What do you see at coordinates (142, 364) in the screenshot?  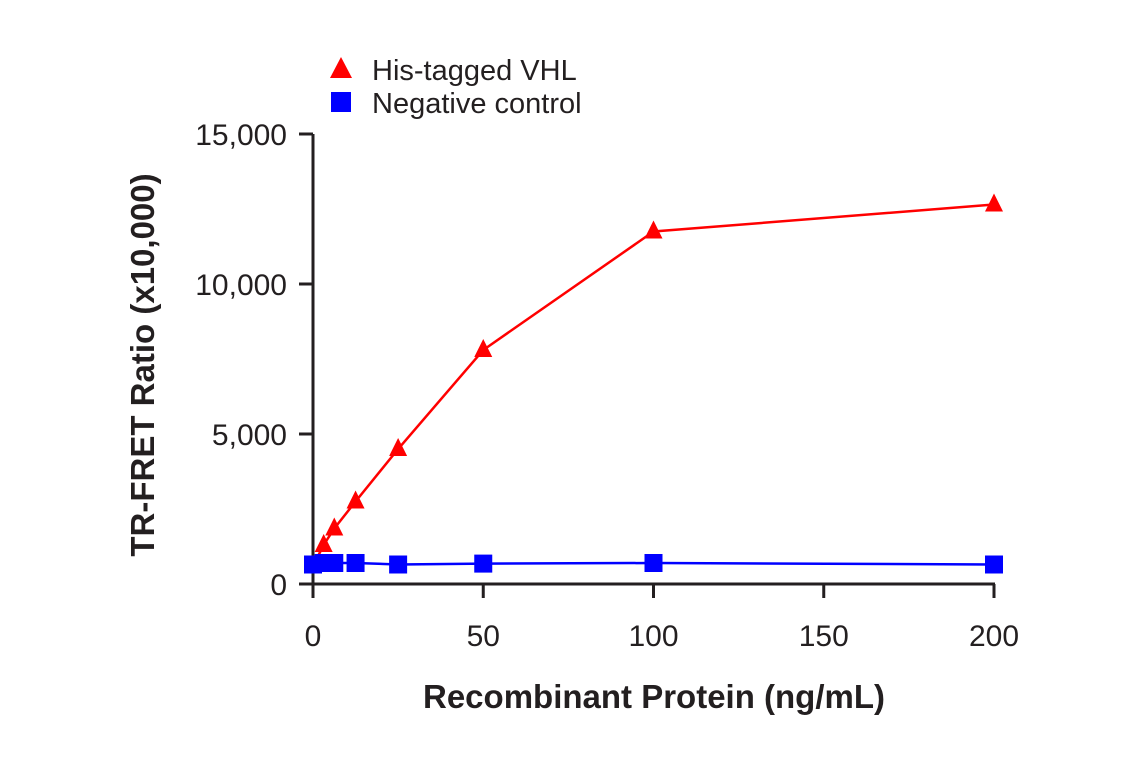 I see `y-axis-title: TR-FRET Ratio (x10,000)` at bounding box center [142, 364].